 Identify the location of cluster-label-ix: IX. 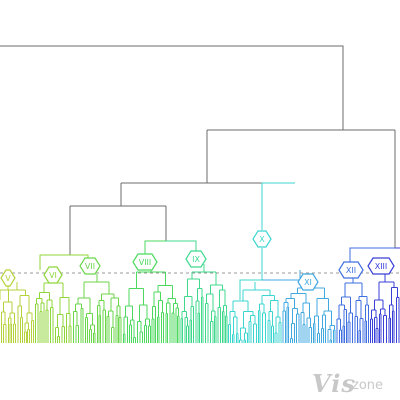
(196, 259).